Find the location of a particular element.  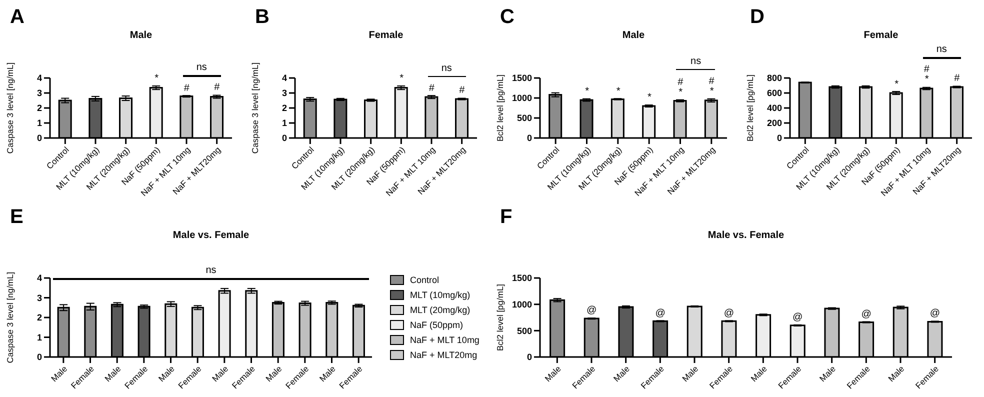

y-tick-label: 800 is located at coordinates (774, 78).